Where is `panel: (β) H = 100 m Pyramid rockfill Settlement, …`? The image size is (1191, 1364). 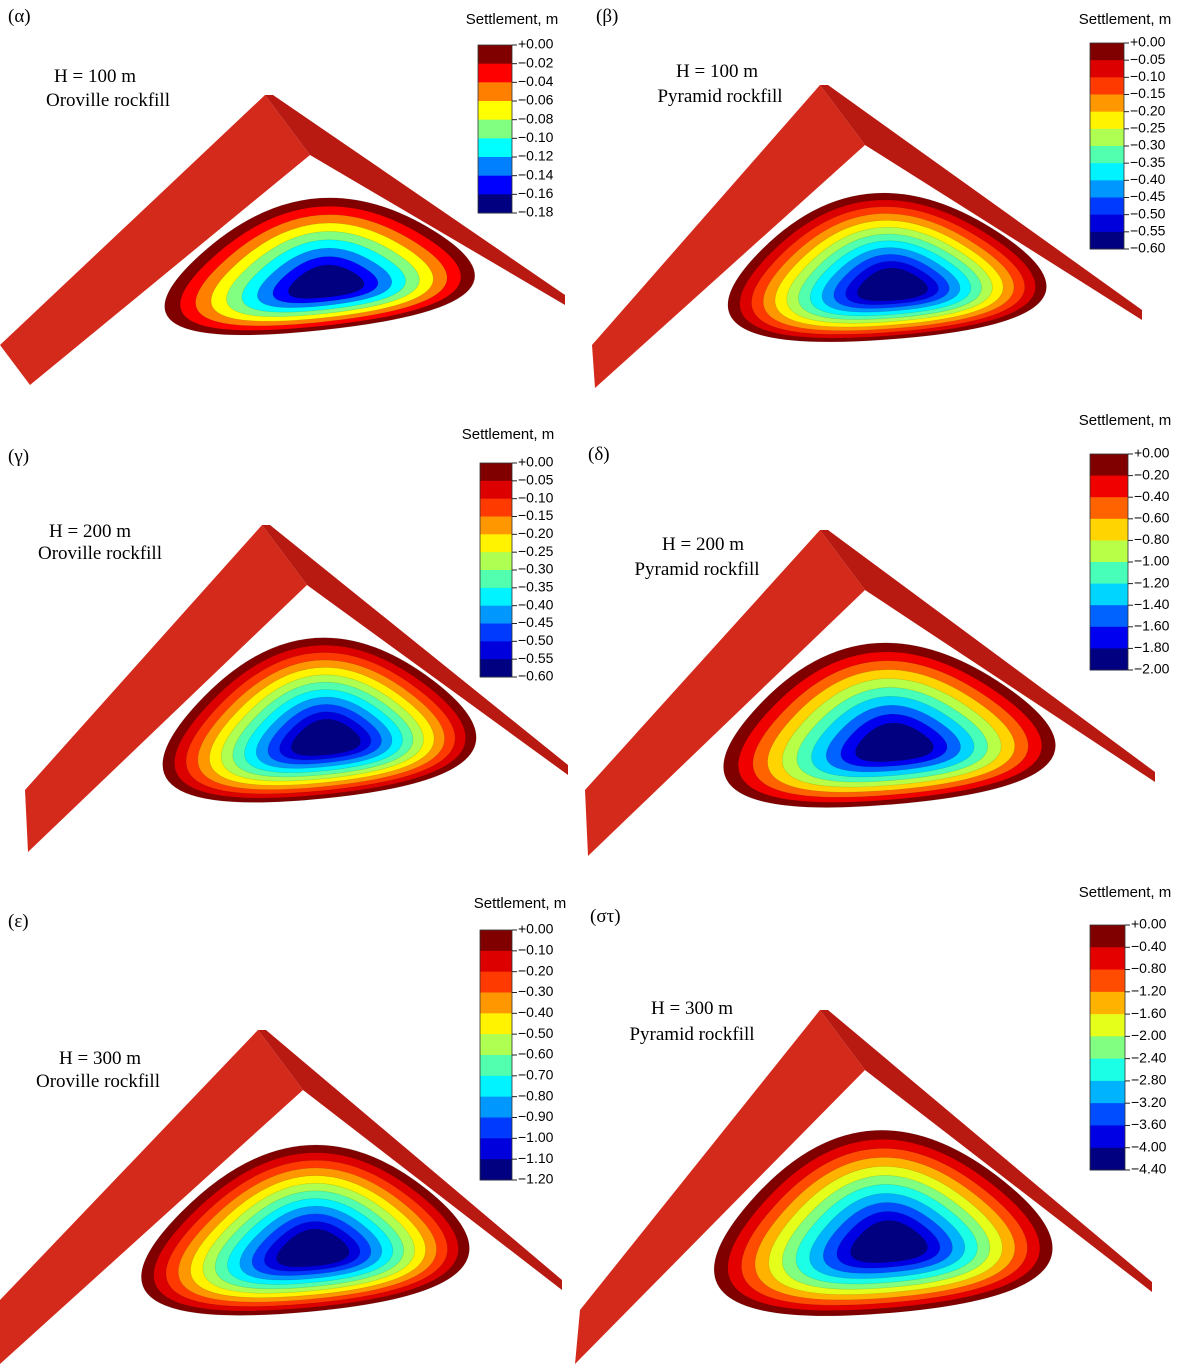
panel: (β) H = 100 m Pyramid rockfill Settlement, … is located at coordinates (881, 197).